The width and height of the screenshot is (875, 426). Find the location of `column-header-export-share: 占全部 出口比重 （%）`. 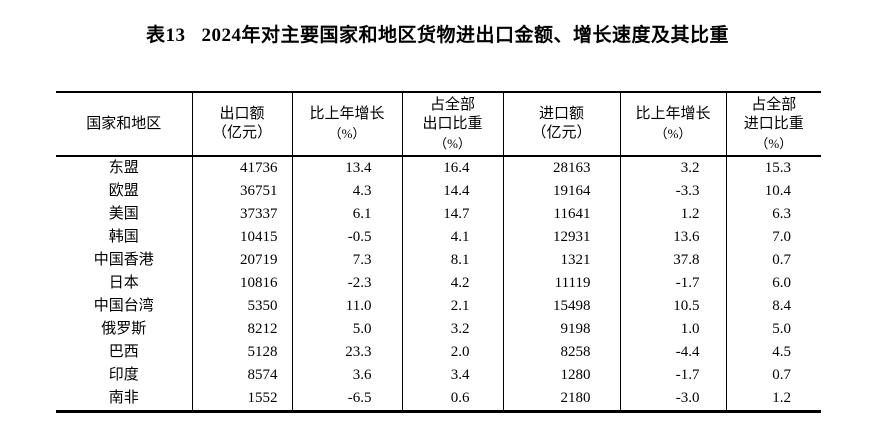

column-header-export-share: 占全部 出口比重 （%） is located at coordinates (453, 124).